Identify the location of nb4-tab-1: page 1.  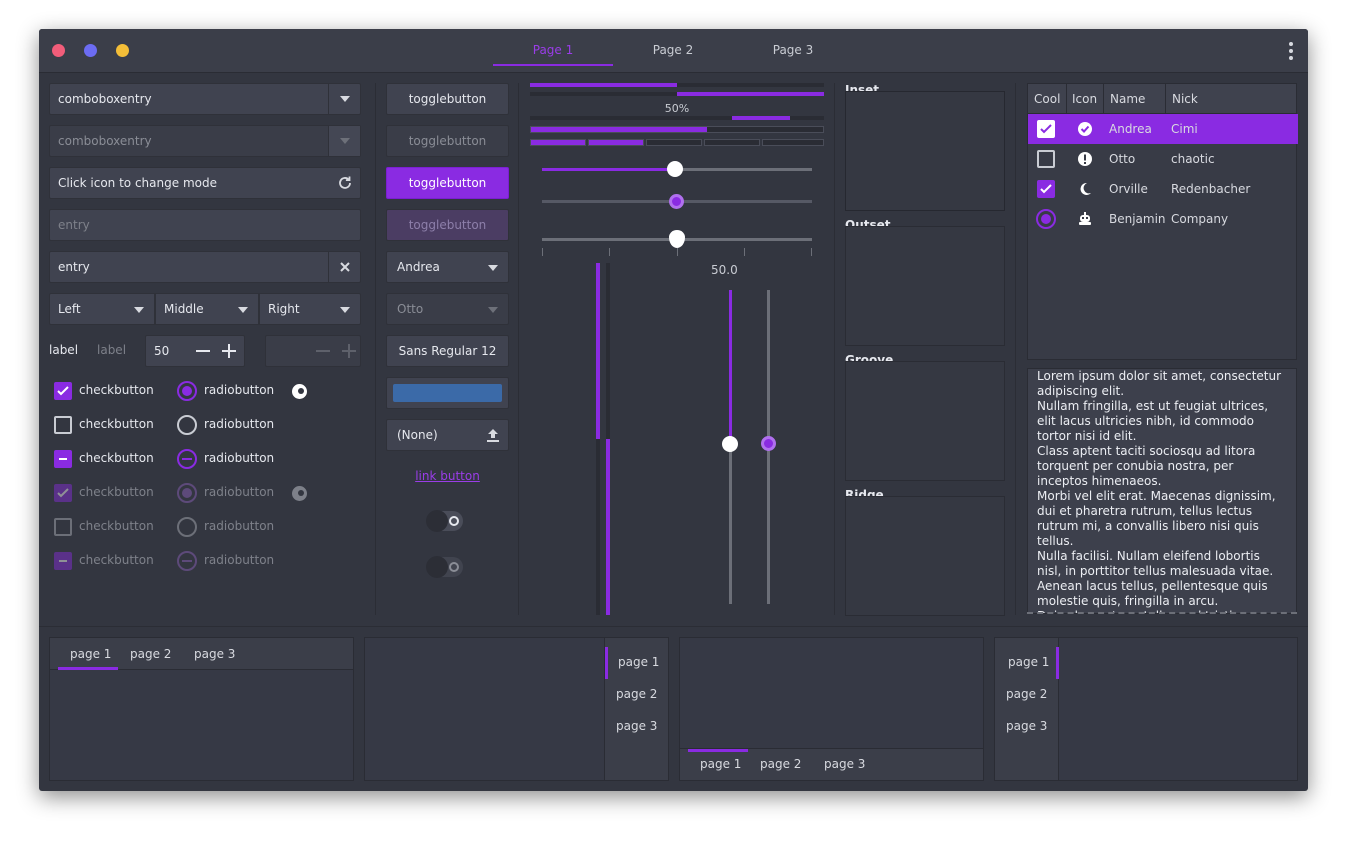
(1029, 662).